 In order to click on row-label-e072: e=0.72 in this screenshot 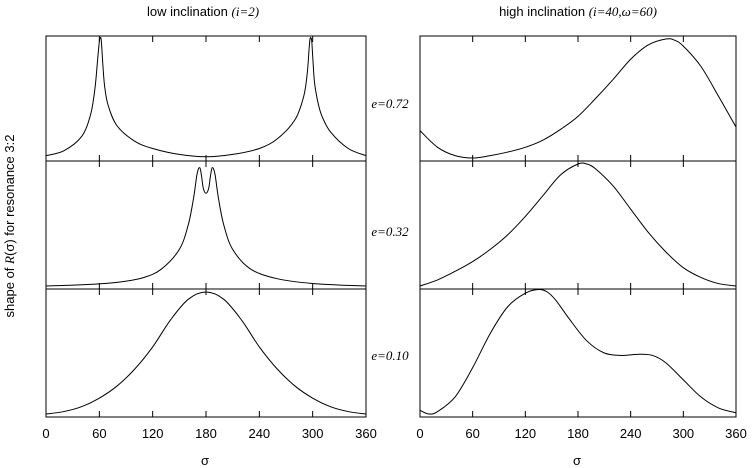, I will do `click(390, 103)`.